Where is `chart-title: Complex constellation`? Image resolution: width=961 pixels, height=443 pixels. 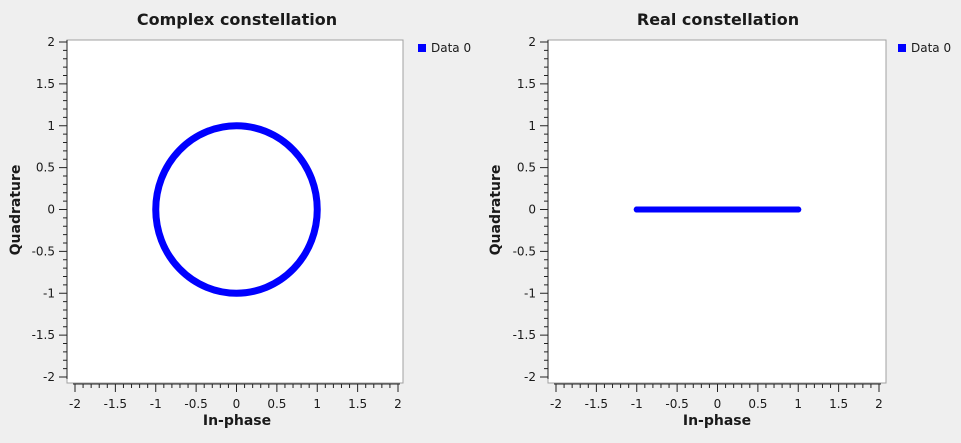
chart-title: Complex constellation is located at coordinates (237, 19).